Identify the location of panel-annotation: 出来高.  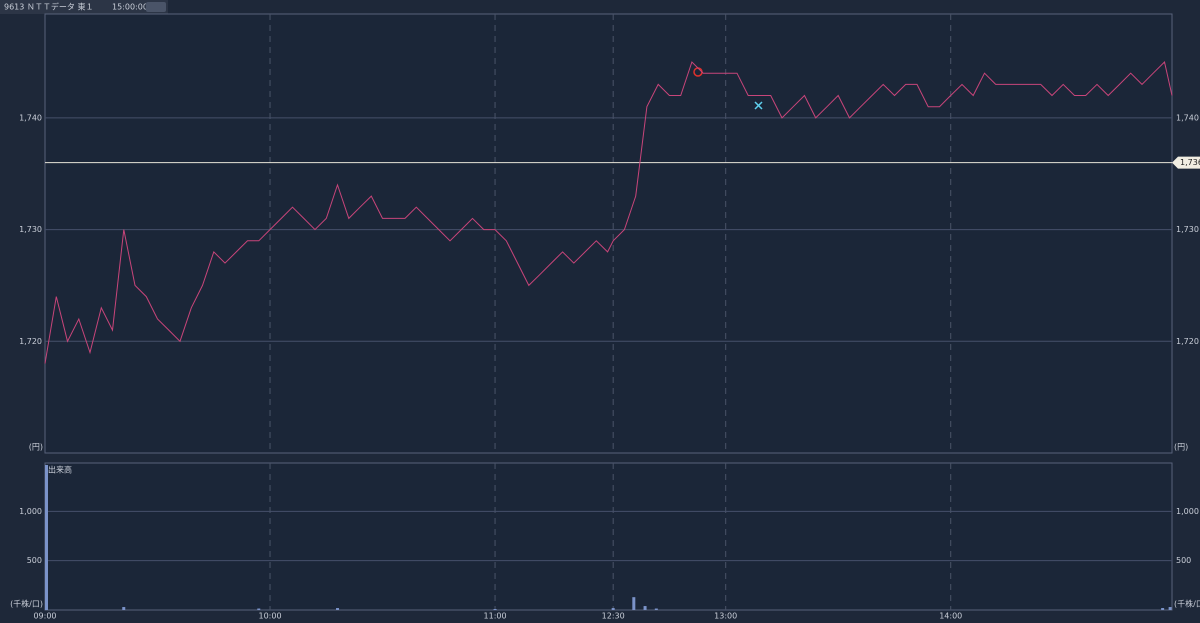
(60, 470).